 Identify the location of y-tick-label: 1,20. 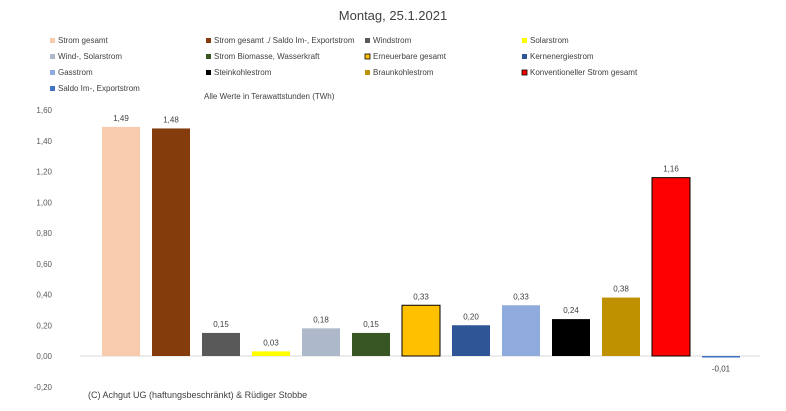
(44, 172).